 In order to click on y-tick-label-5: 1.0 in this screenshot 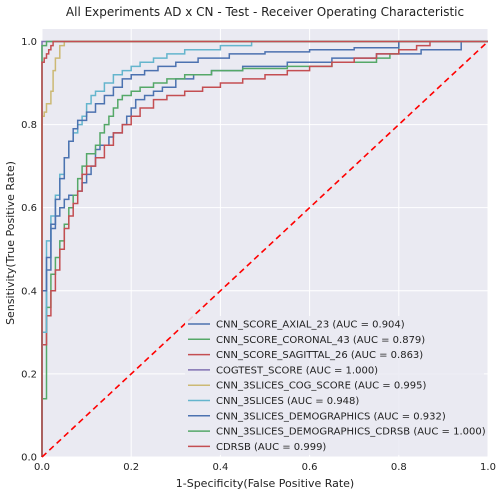, I will do `click(29, 42)`.